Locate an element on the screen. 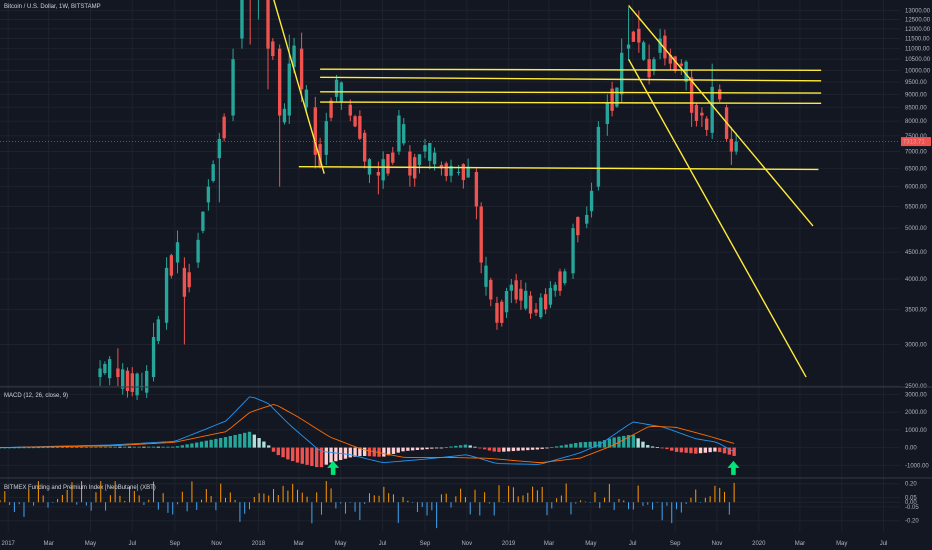 This screenshot has width=932, height=550. price-tick-label: 8000.00 is located at coordinates (916, 122).